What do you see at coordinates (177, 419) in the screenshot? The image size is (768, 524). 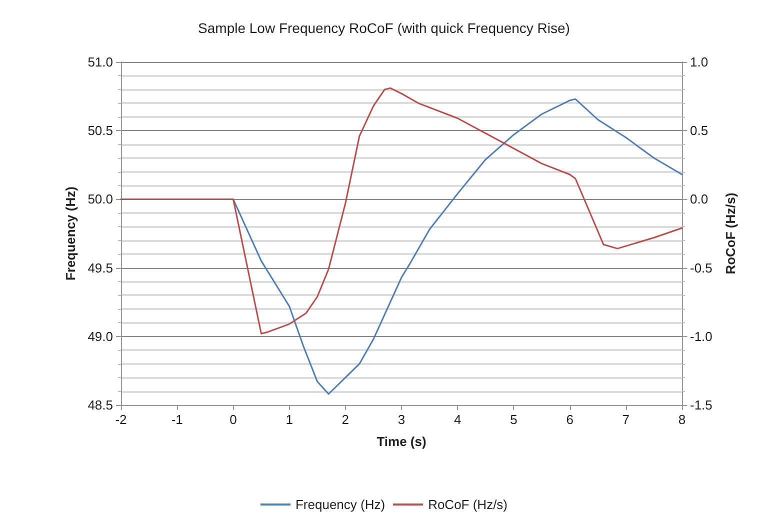 I see `x-tick-label: -1` at bounding box center [177, 419].